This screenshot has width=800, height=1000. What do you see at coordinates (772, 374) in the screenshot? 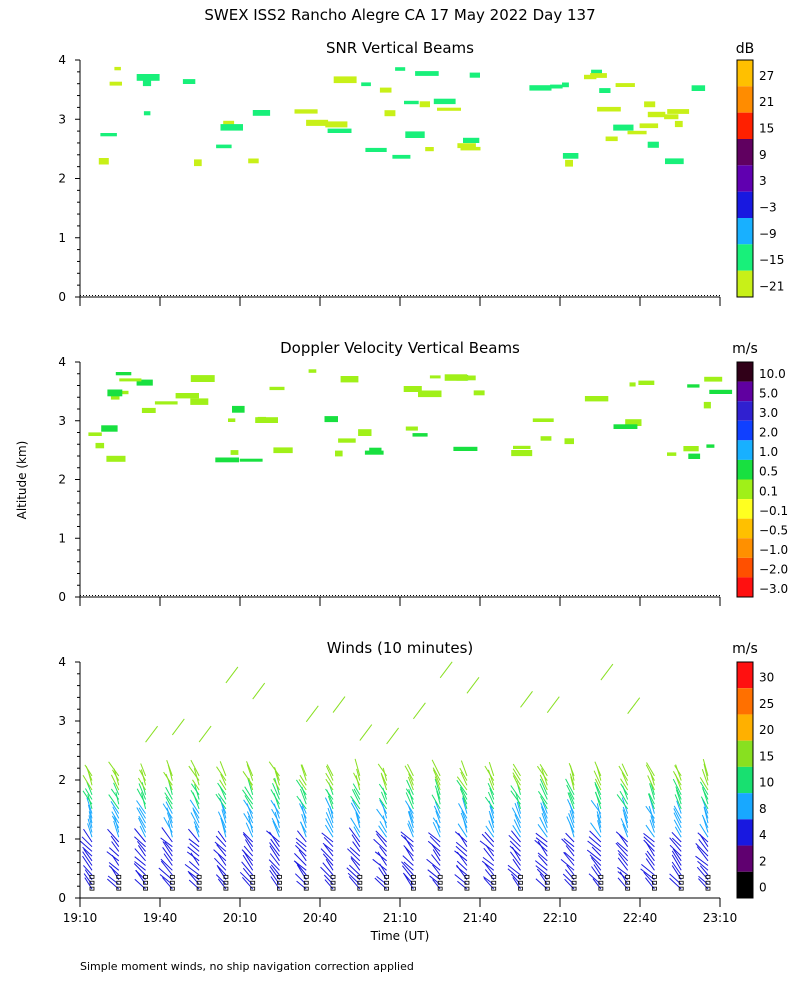
I see `colorbar-label: 10.0` at bounding box center [772, 374].